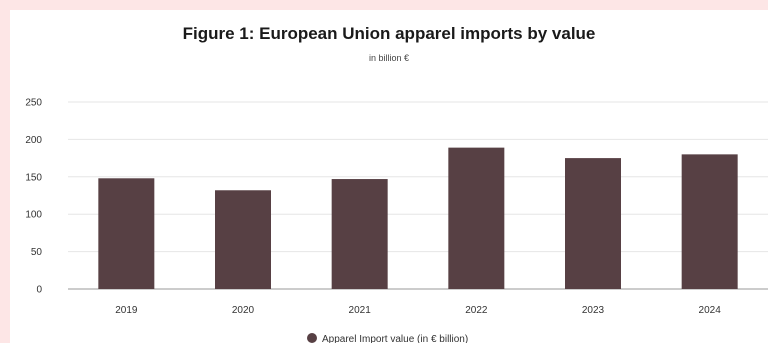  What do you see at coordinates (710, 310) in the screenshot?
I see `x-tick-label: 2024` at bounding box center [710, 310].